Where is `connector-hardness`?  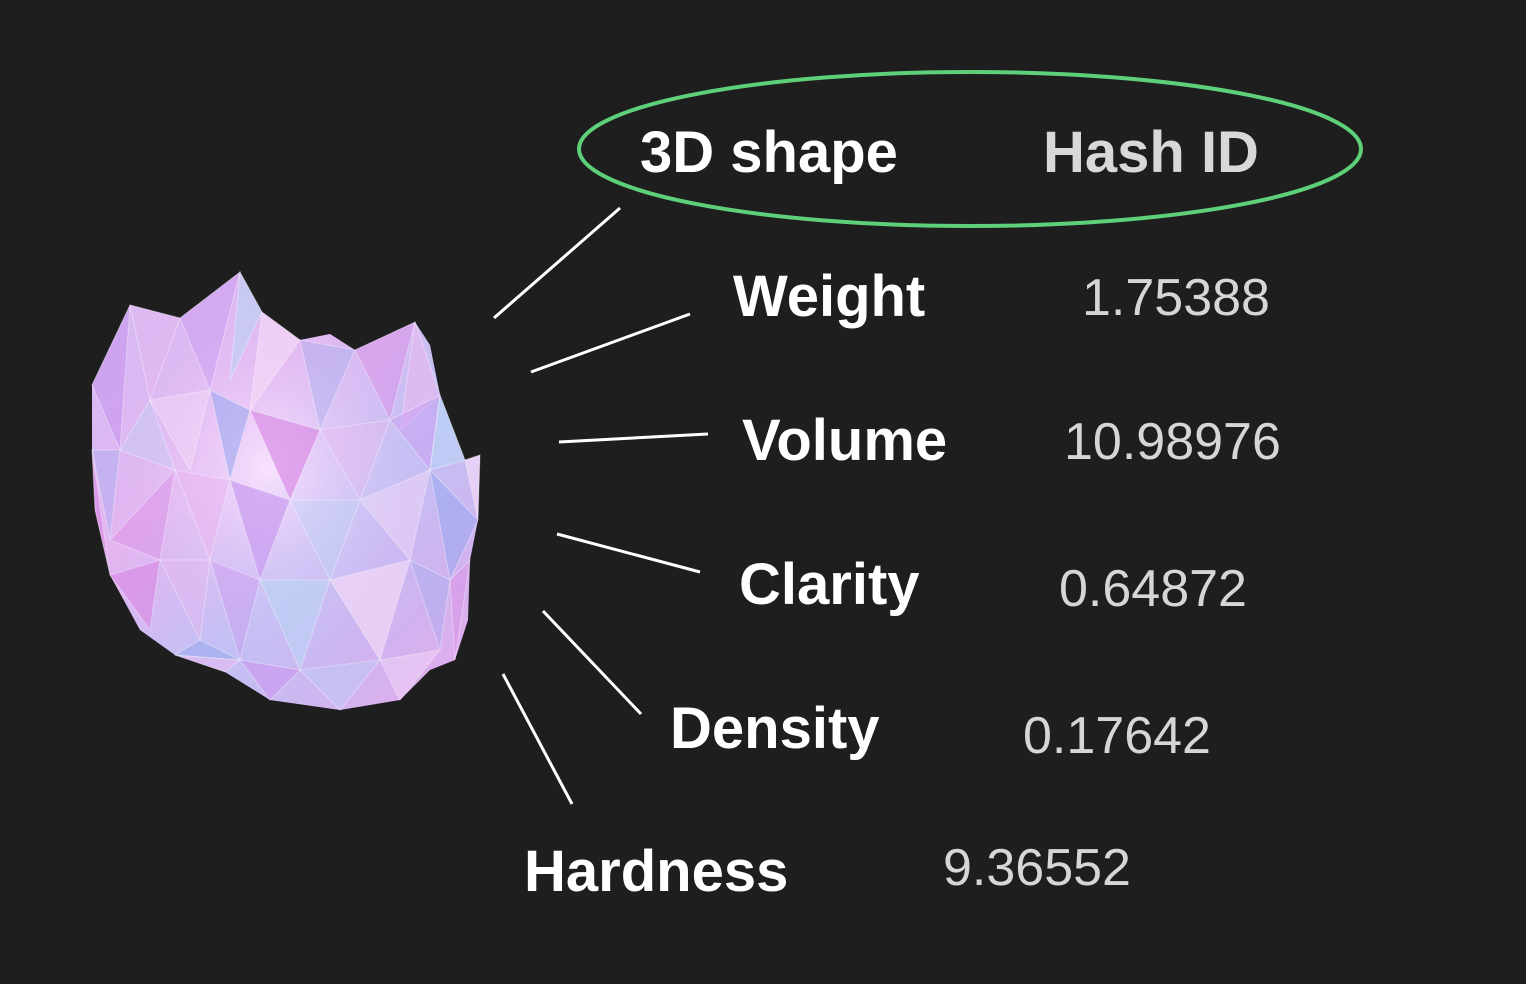
connector-hardness is located at coordinates (537, 739).